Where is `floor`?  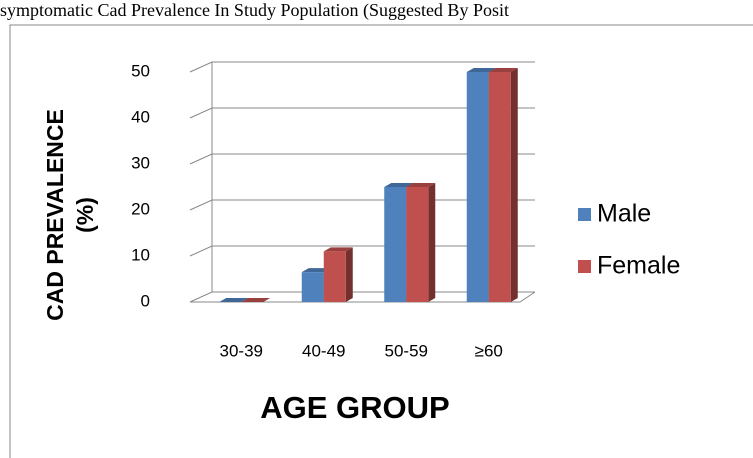
floor is located at coordinates (363, 297).